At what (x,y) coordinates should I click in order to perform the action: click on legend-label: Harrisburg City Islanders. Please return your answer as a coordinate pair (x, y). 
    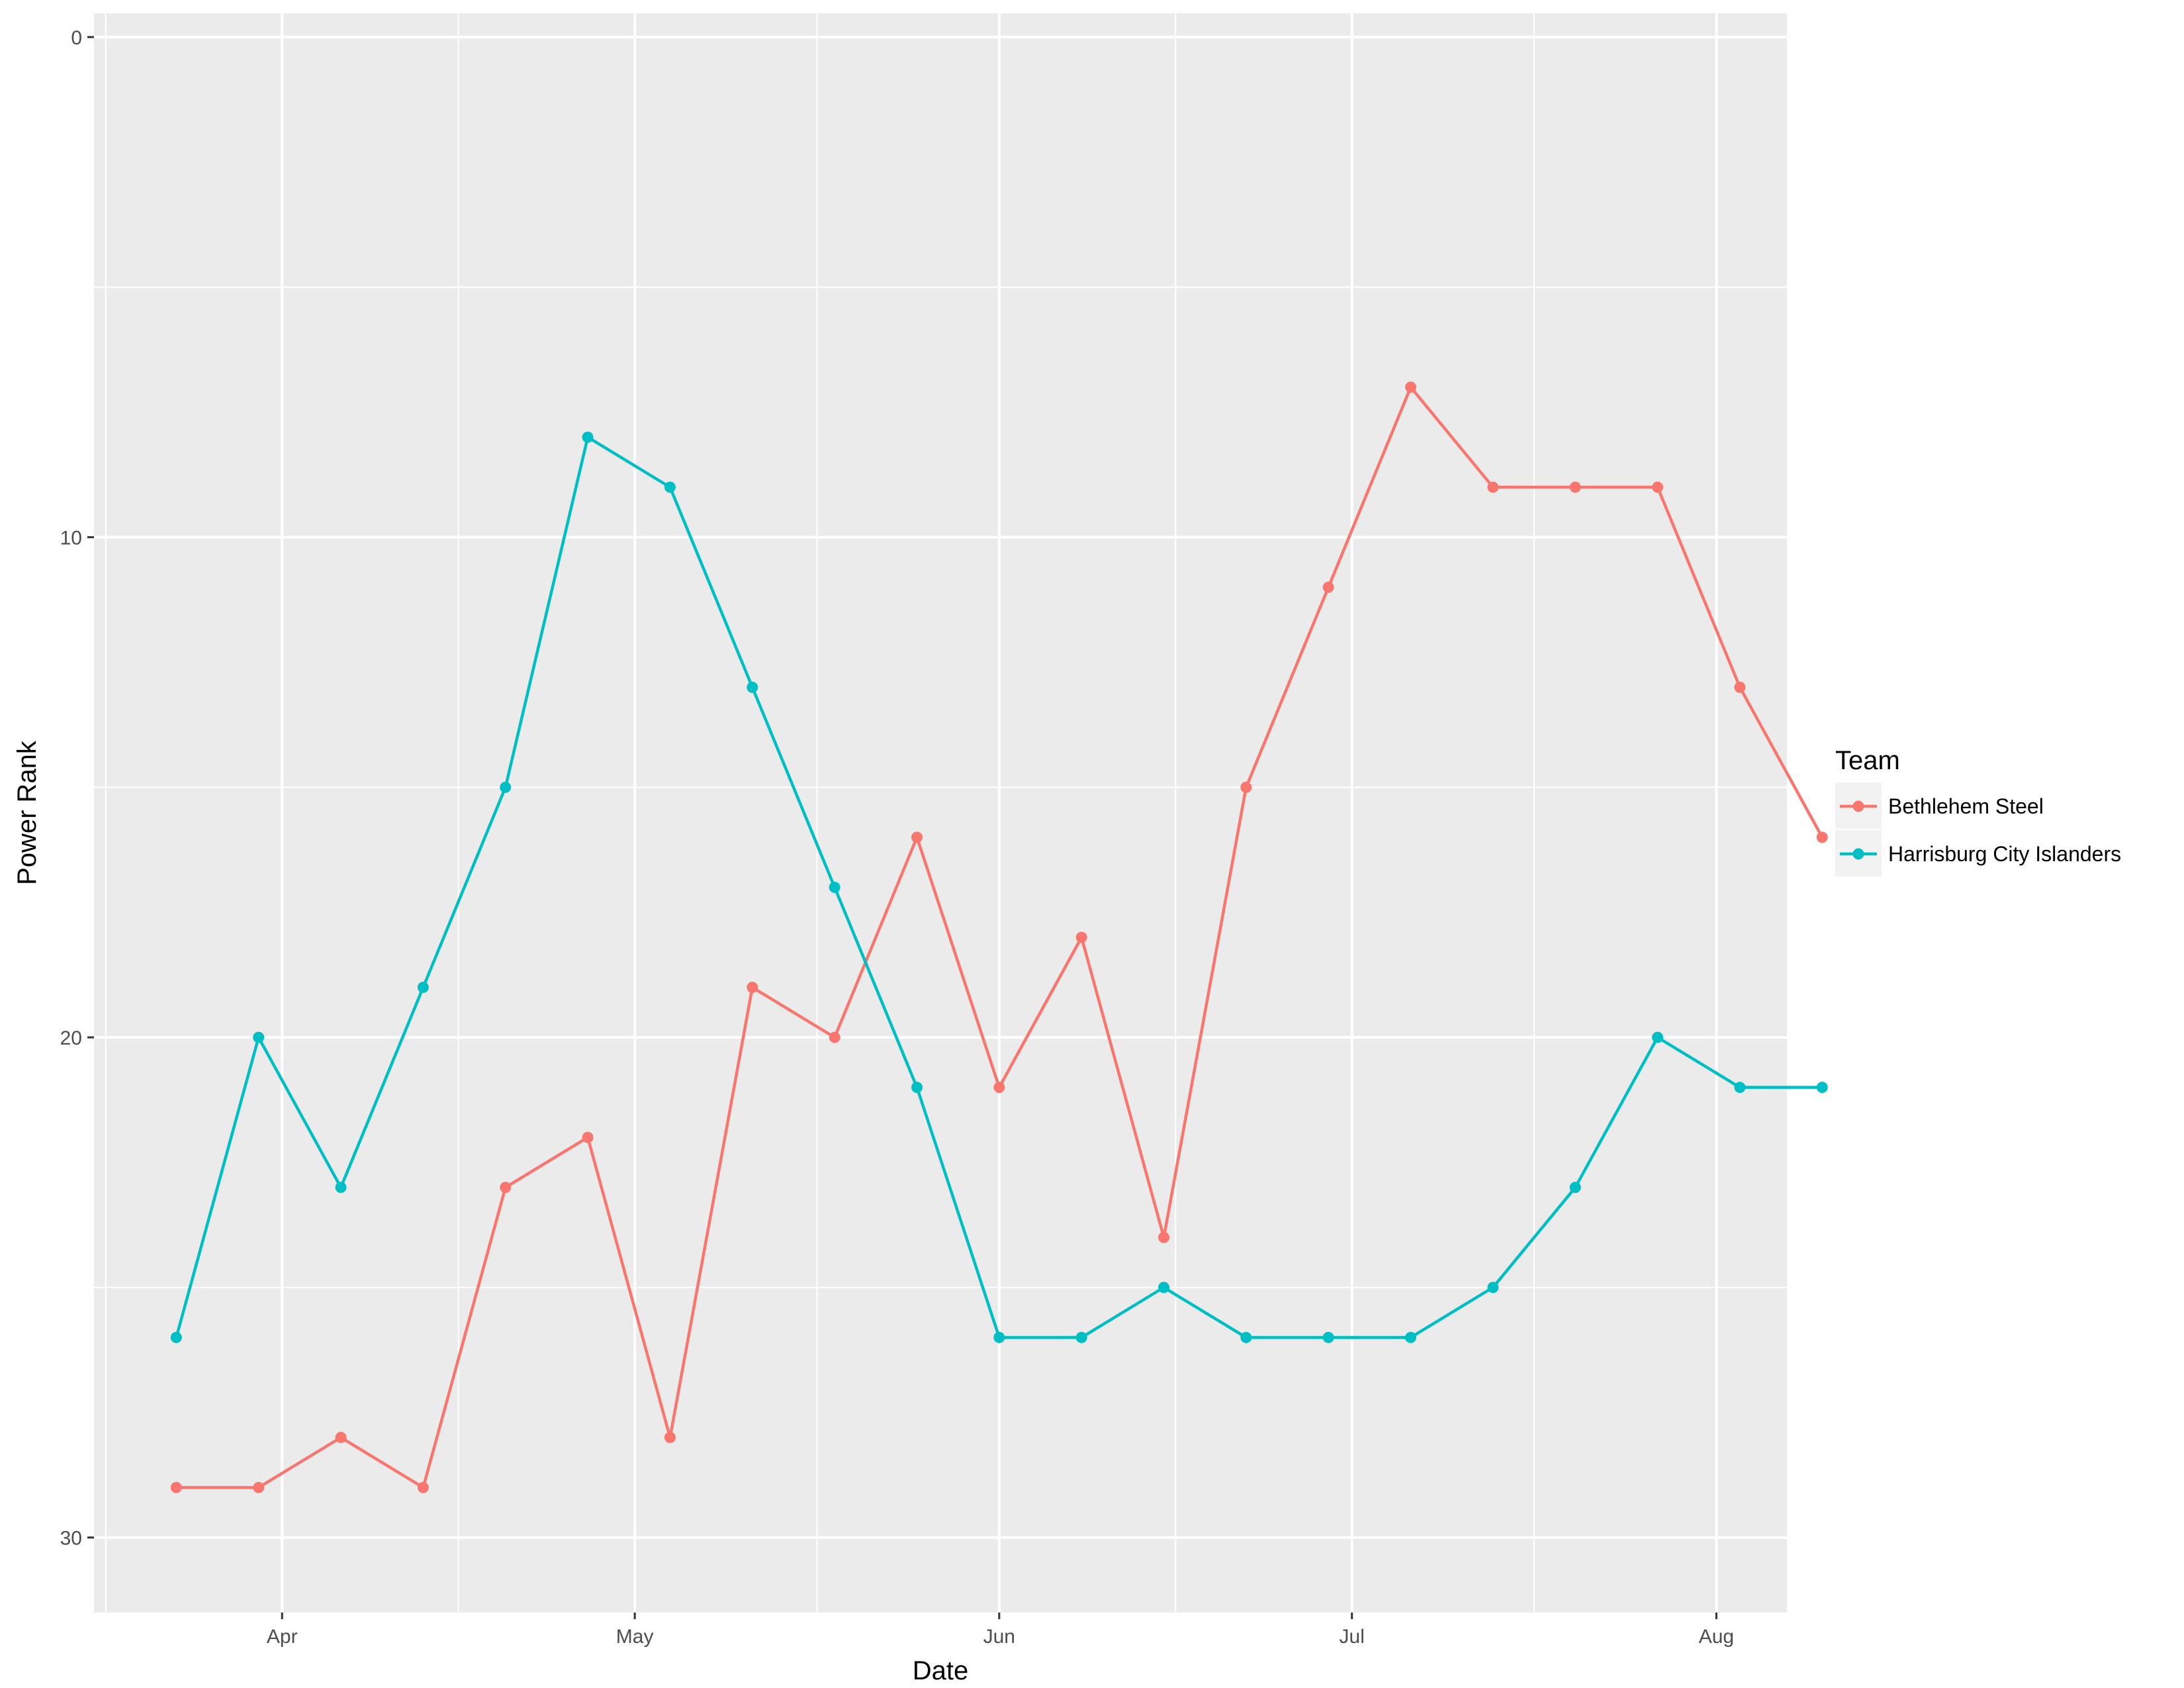
    Looking at the image, I should click on (2005, 854).